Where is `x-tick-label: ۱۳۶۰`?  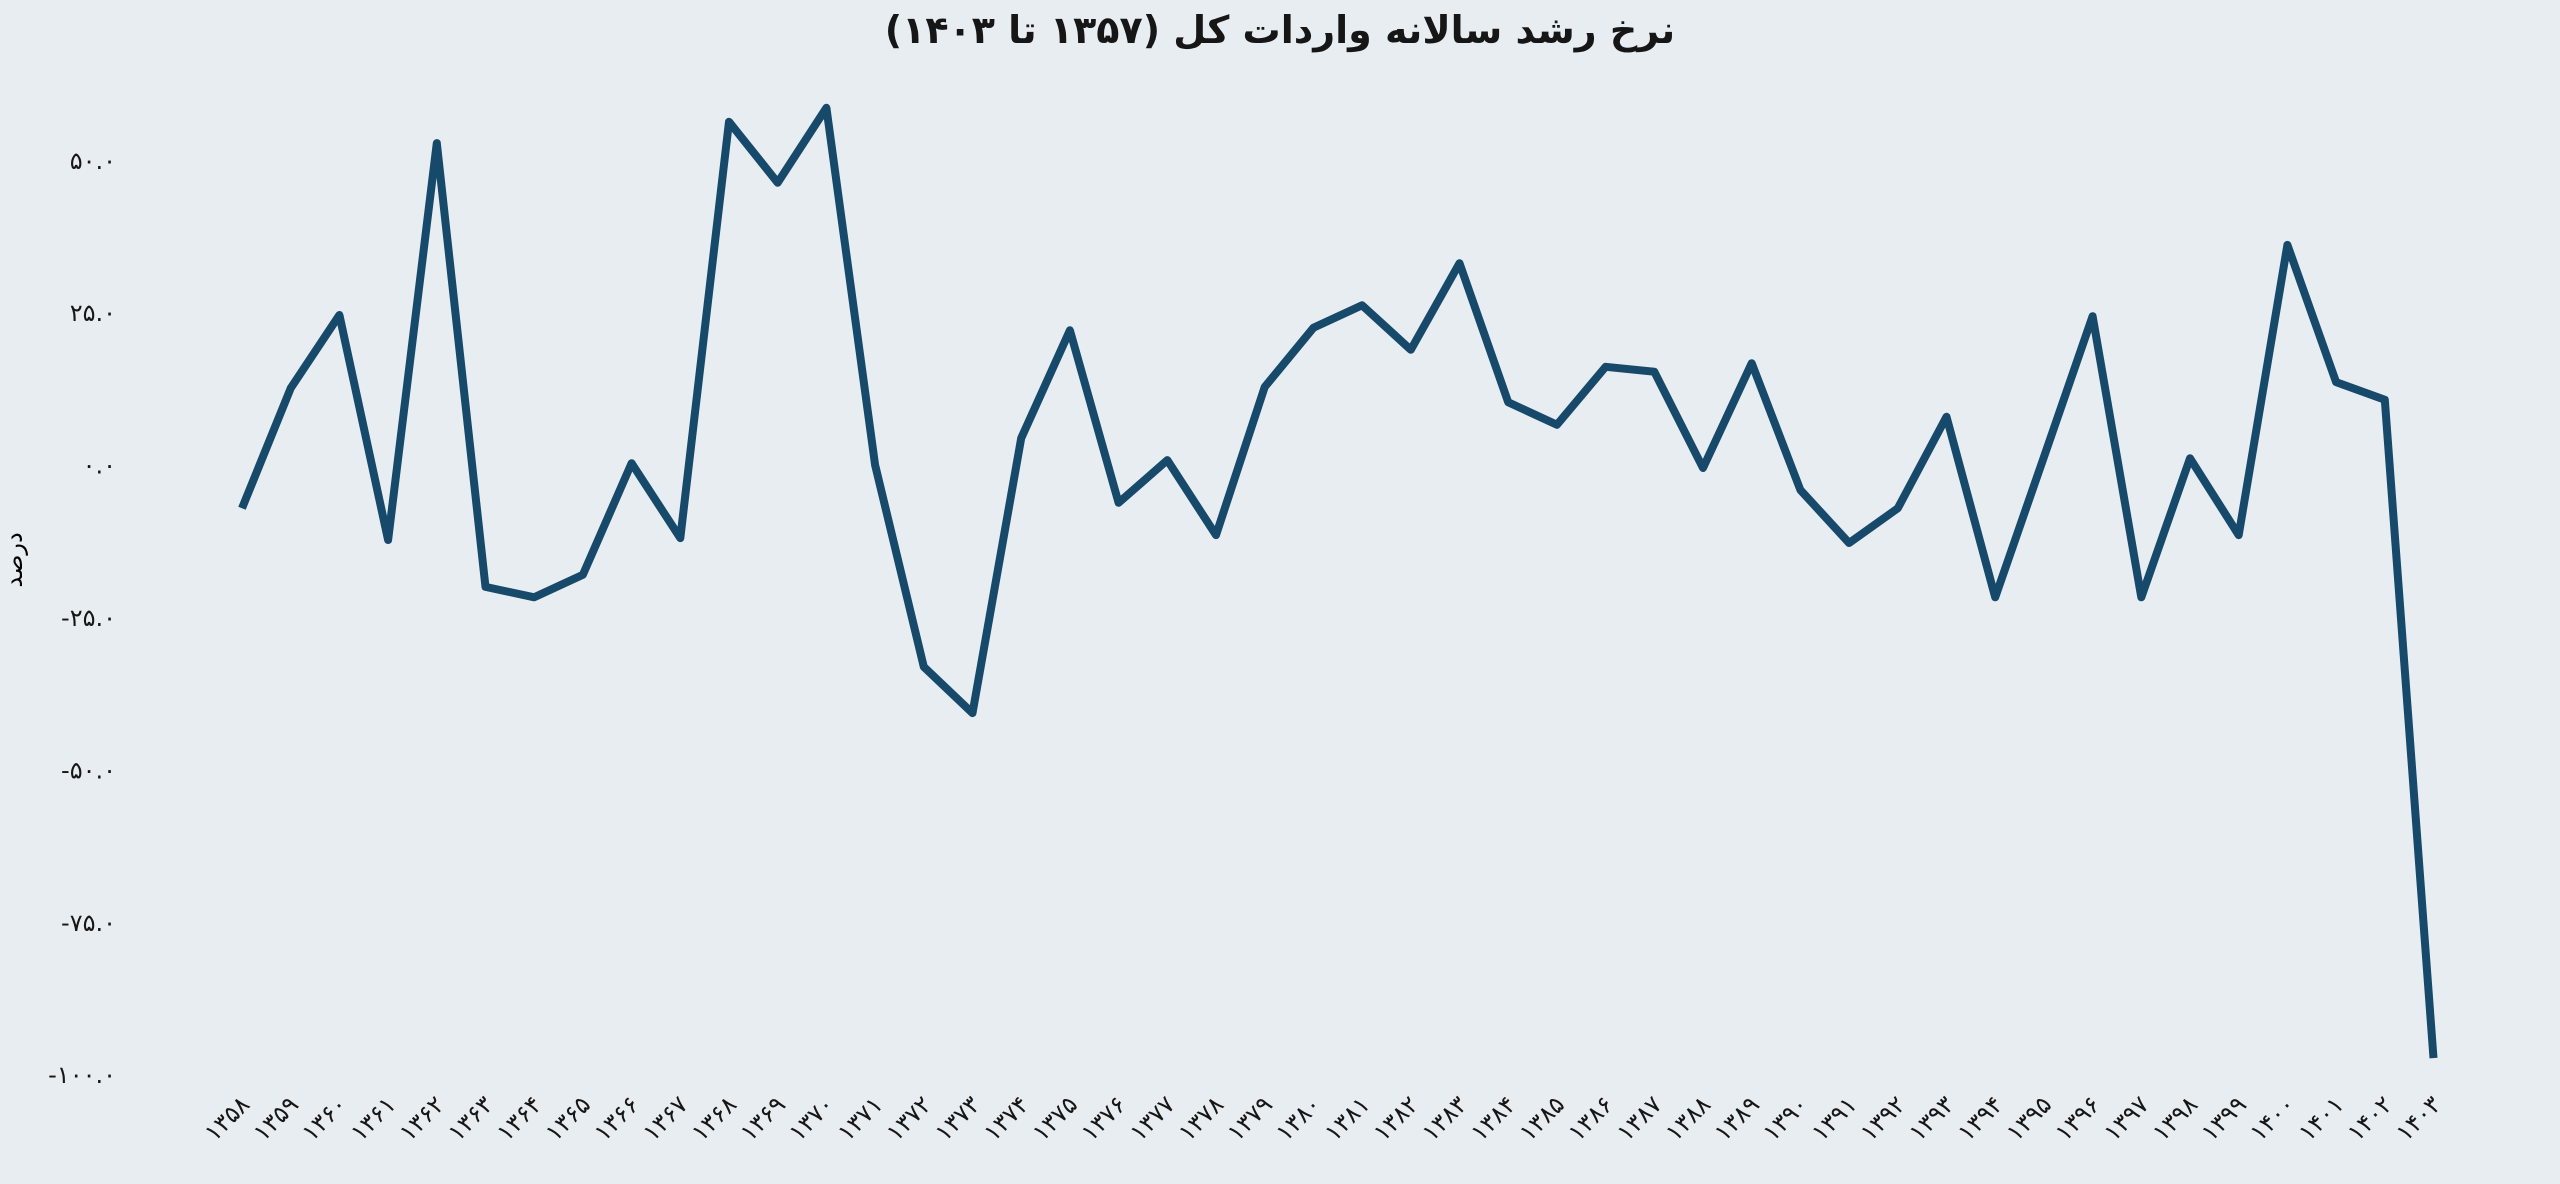
x-tick-label: ۱۳۶۰ is located at coordinates (324, 1118).